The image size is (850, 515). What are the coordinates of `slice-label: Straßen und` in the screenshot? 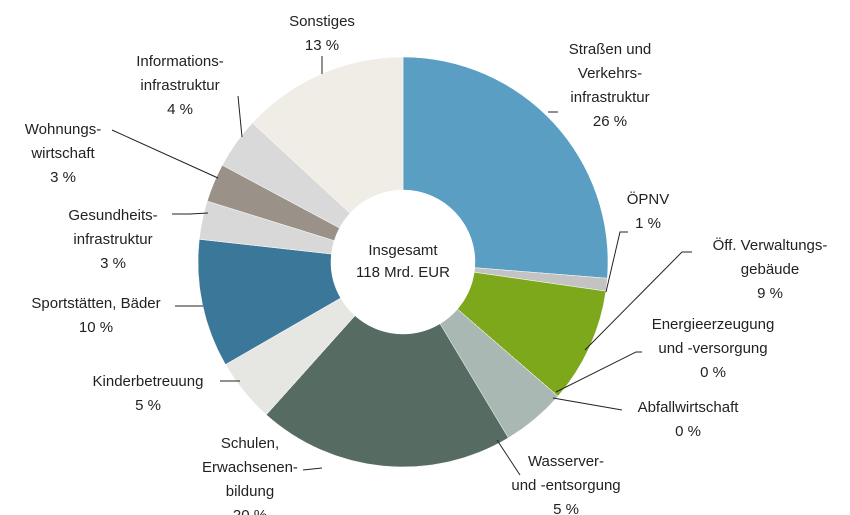 It's located at (610, 49).